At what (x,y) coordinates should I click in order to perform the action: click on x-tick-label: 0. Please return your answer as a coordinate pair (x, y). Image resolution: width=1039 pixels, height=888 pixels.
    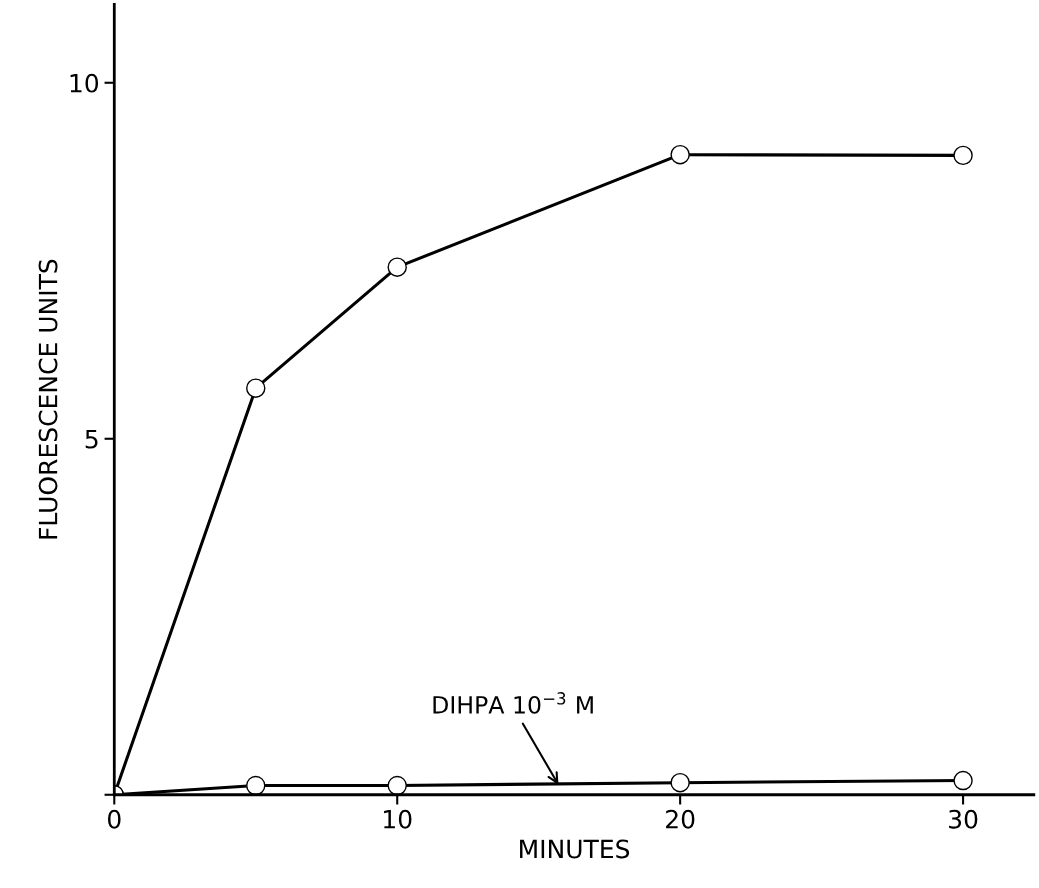
    Looking at the image, I should click on (114, 819).